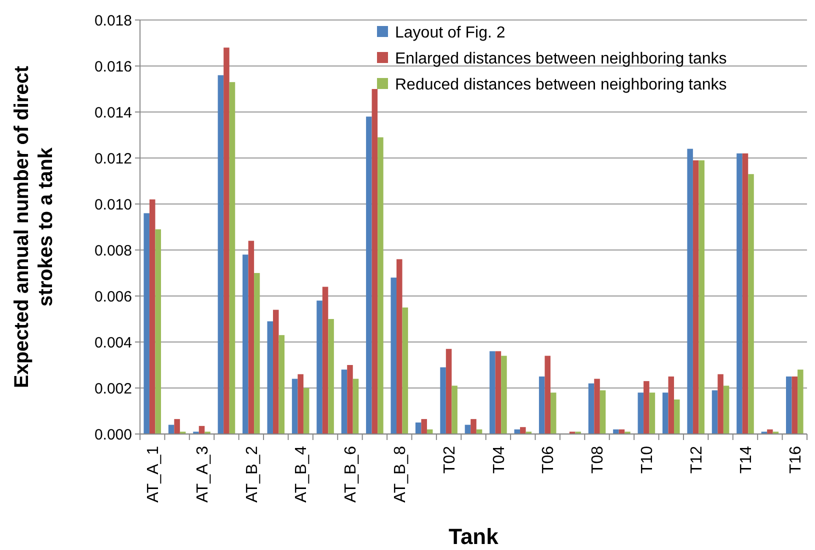  I want to click on x-tick-label: T06, so click(549, 460).